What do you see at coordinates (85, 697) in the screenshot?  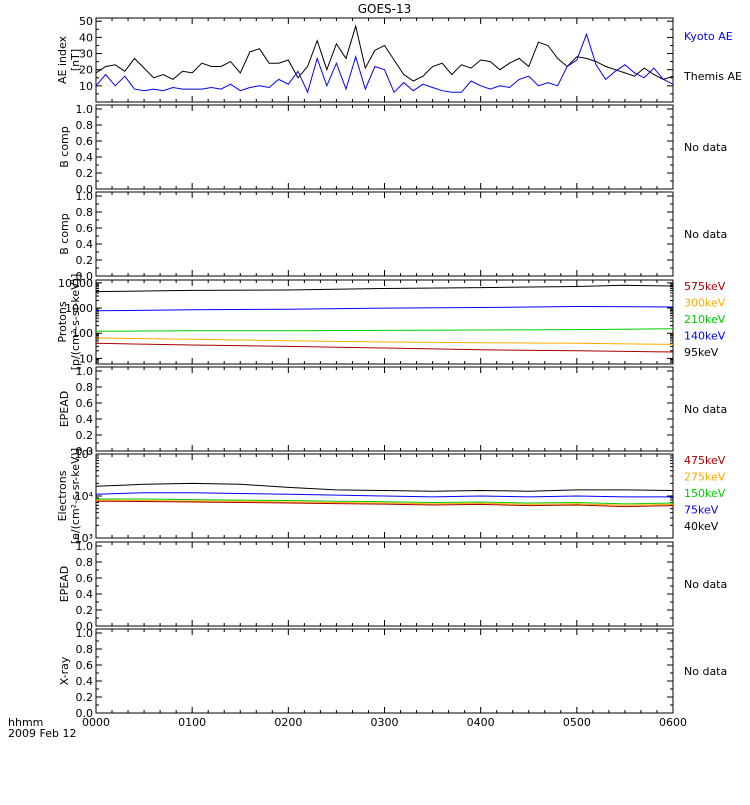 I see `y-tick-label-x-ray: 0.2` at bounding box center [85, 697].